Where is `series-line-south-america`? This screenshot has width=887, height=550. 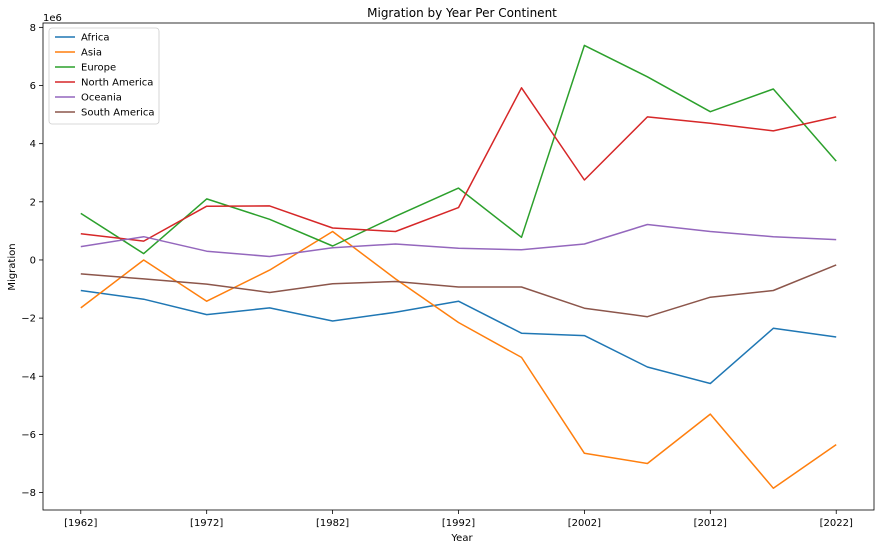
series-line-south-america is located at coordinates (458, 291).